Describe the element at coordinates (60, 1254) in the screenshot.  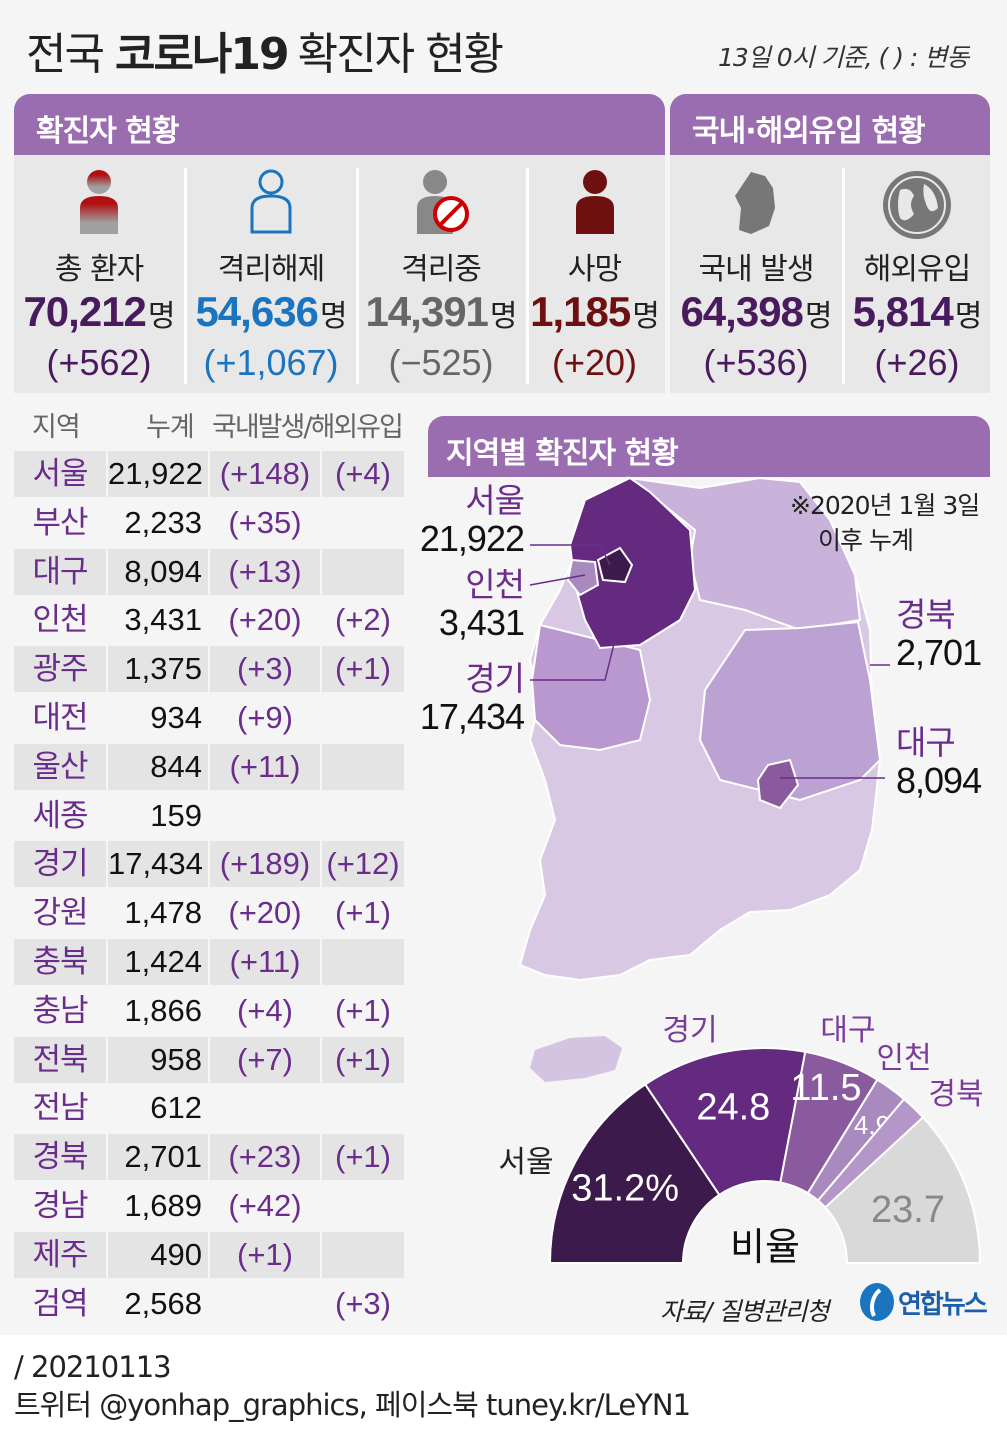
I see `cell-region: 제주` at that location.